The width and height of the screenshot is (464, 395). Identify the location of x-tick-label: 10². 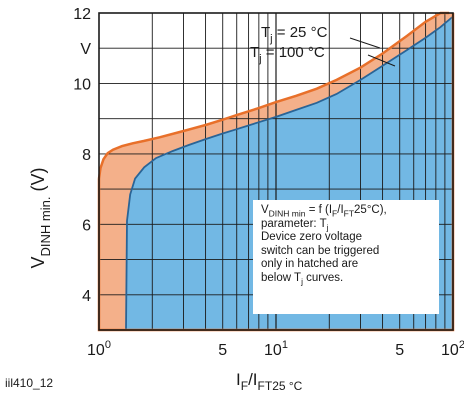
(452, 349).